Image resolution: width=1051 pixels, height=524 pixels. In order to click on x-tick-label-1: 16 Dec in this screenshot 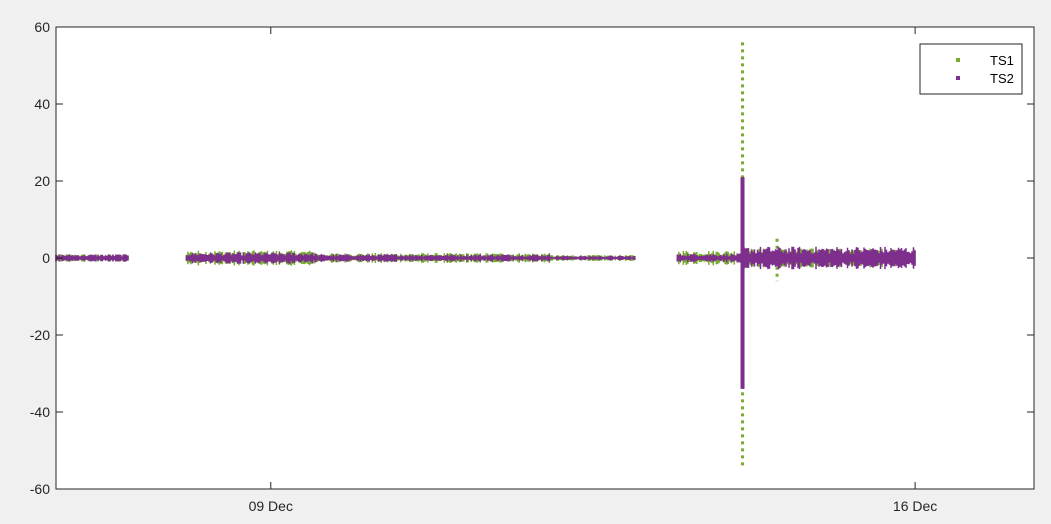, I will do `click(915, 506)`.